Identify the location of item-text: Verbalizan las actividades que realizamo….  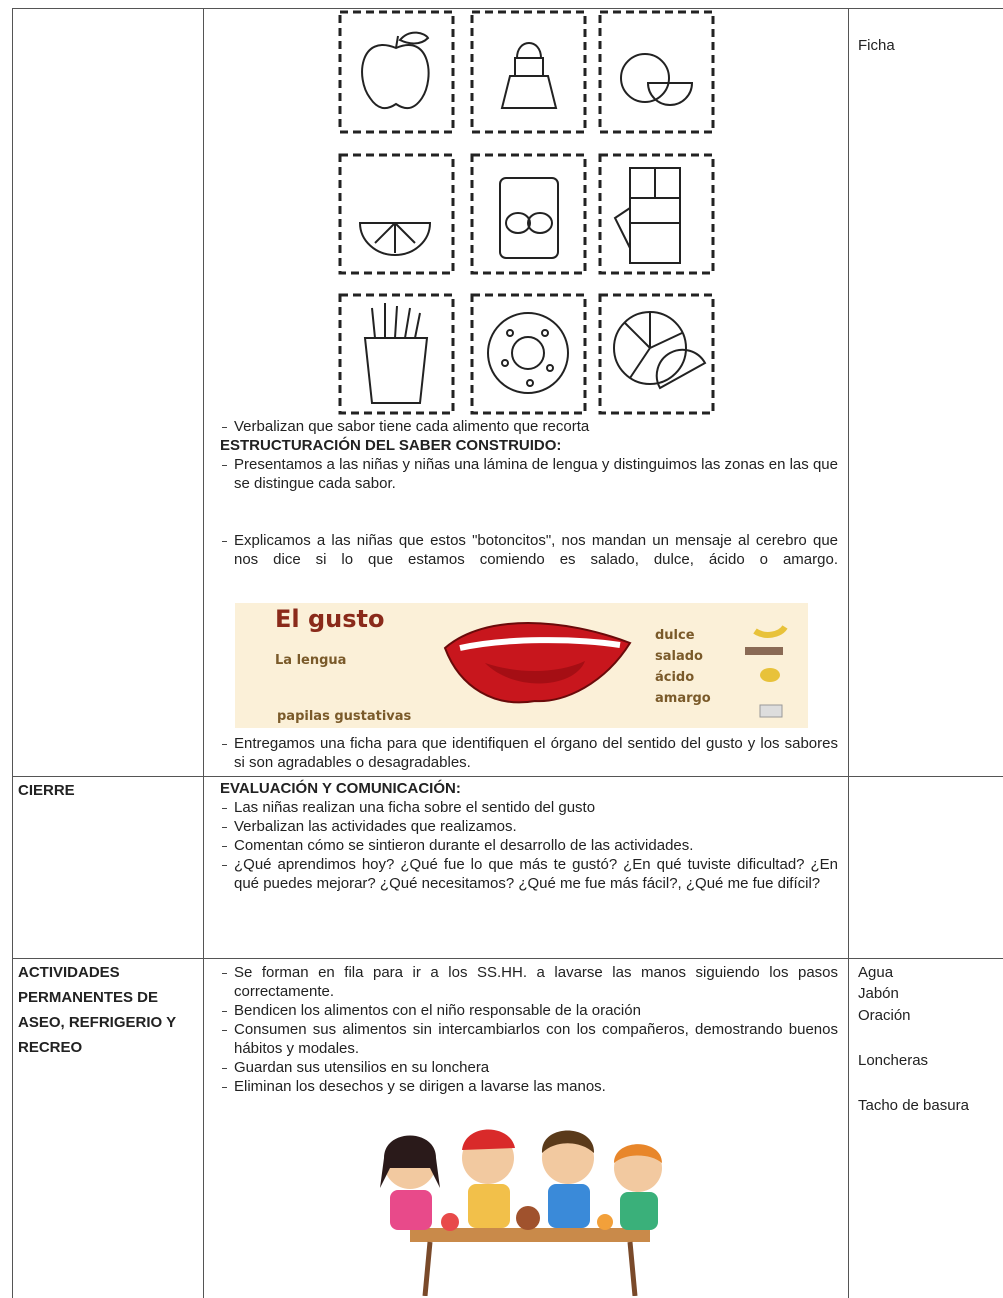
(375, 826).